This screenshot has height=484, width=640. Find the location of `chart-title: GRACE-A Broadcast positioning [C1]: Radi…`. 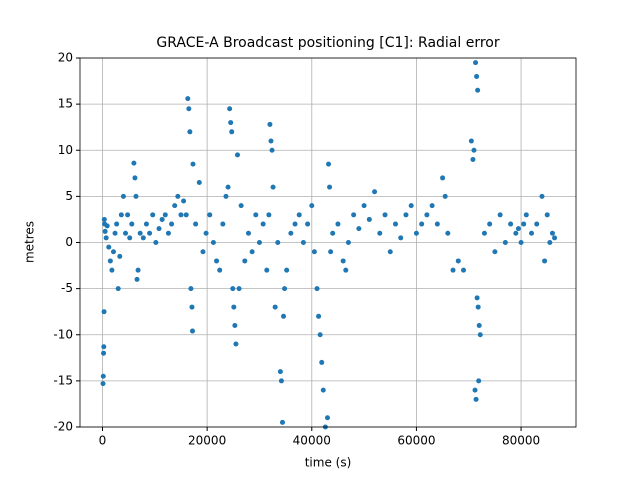

chart-title: GRACE-A Broadcast positioning [C1]: Radi… is located at coordinates (327, 43).